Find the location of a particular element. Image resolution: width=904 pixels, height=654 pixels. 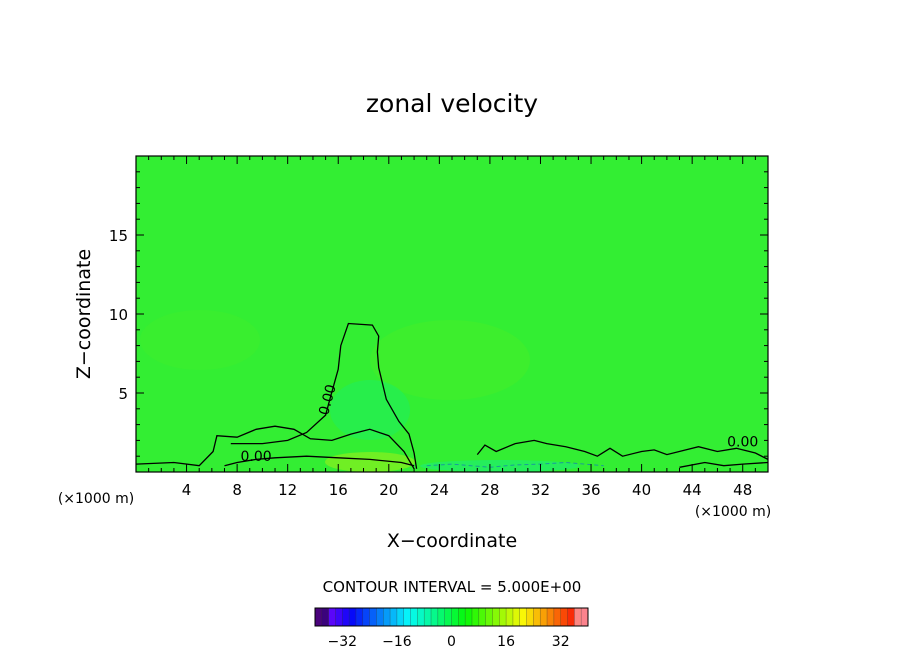

x-unit-right: (×1000 m) is located at coordinates (733, 512).